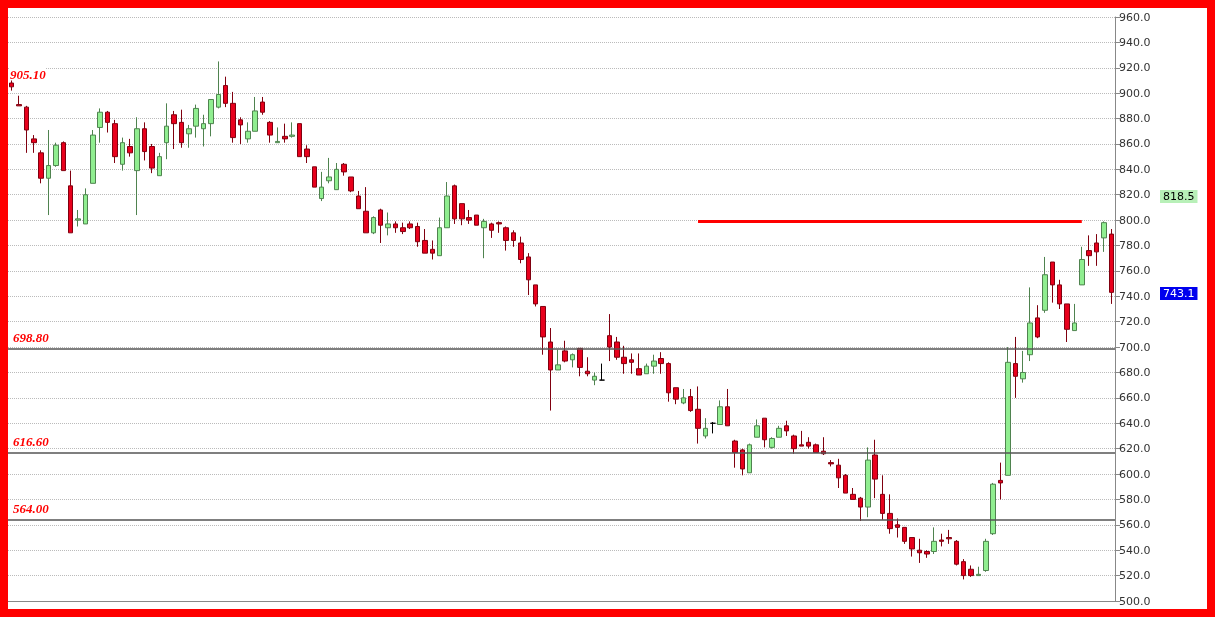 This screenshot has height=617, width=1215. What do you see at coordinates (1135, 423) in the screenshot?
I see `y-tick-label: 640.0` at bounding box center [1135, 423].